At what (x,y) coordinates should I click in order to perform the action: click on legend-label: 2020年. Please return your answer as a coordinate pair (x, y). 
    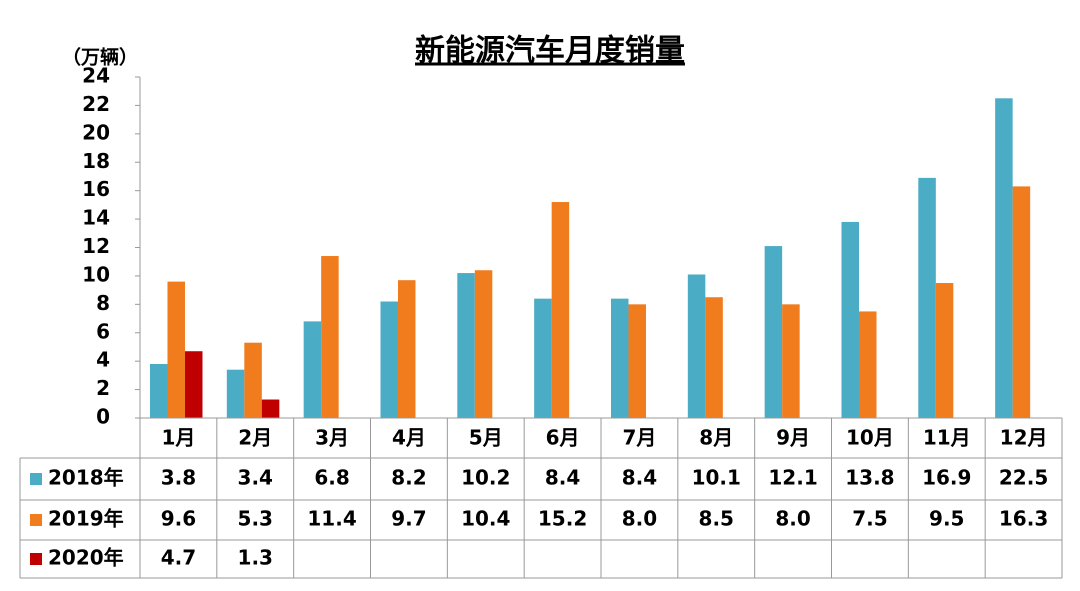
    Looking at the image, I should click on (86, 558).